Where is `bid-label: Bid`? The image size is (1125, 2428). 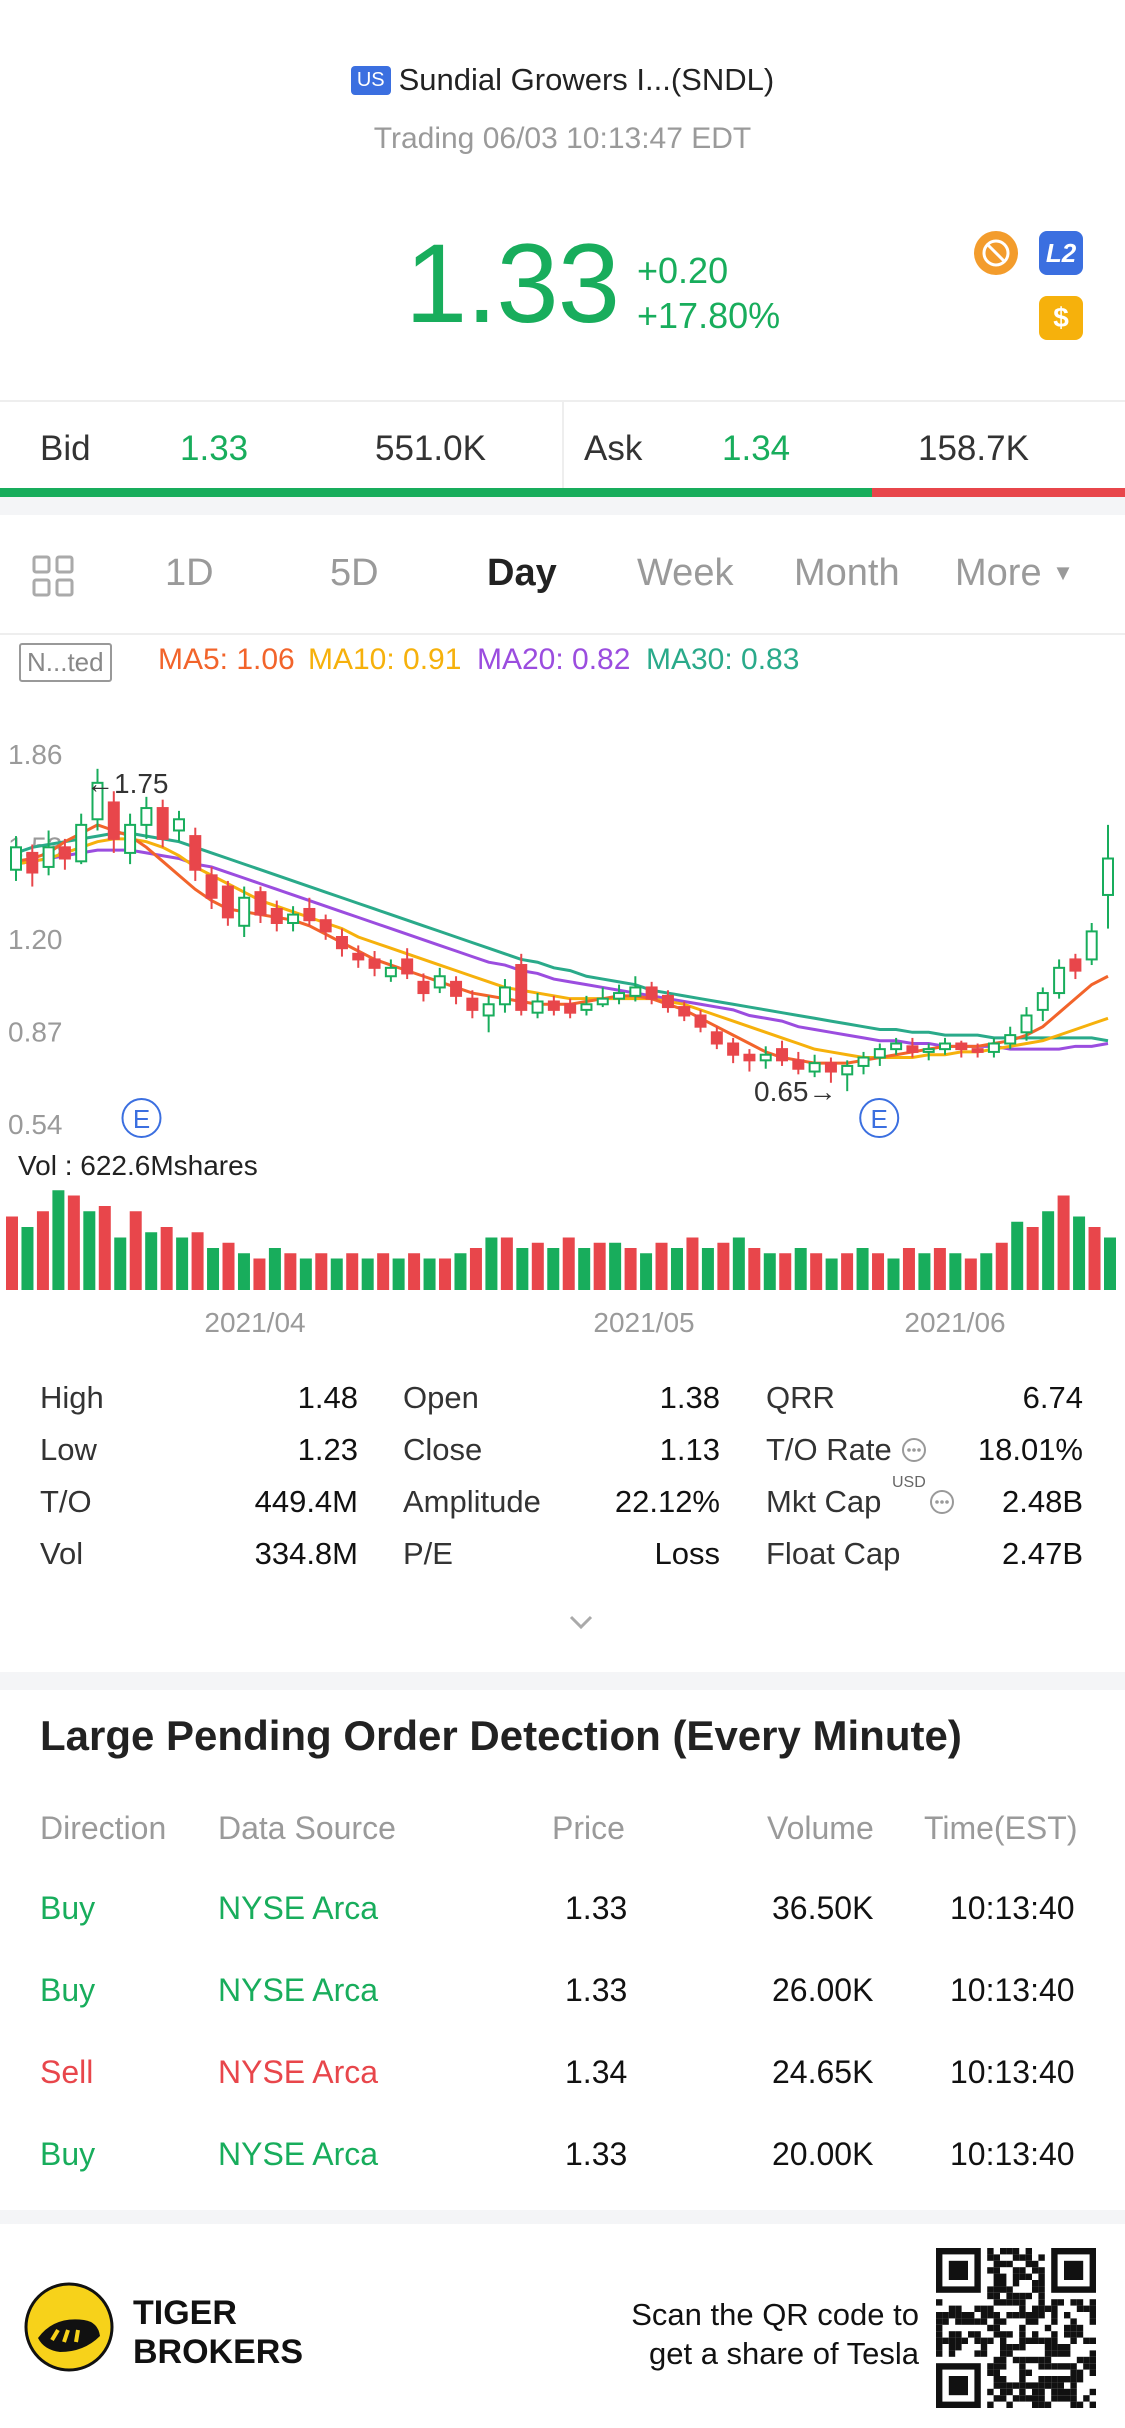 bid-label: Bid is located at coordinates (65, 448).